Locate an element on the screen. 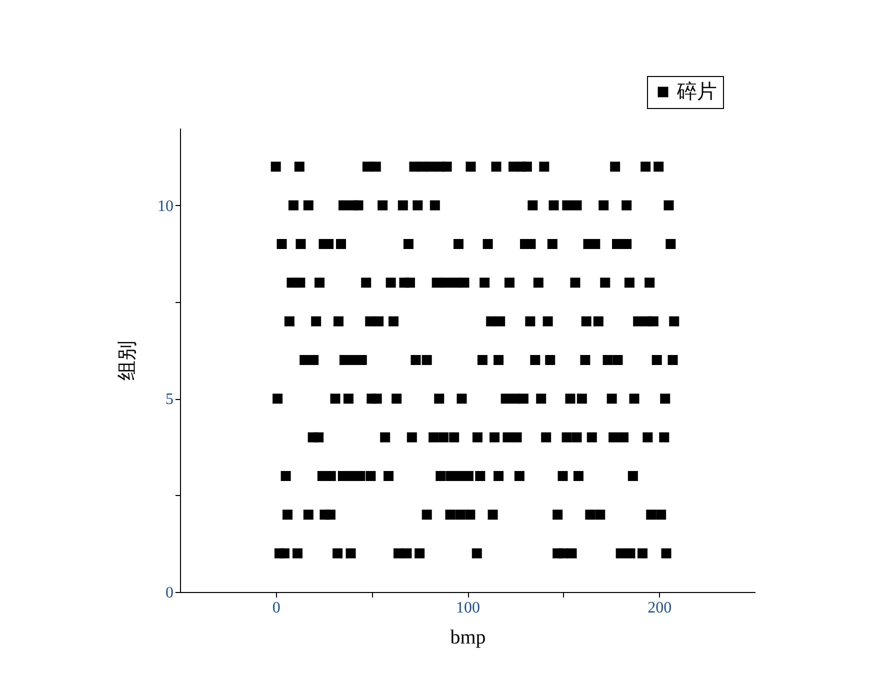 This screenshot has height=691, width=890. y-axis-title: 组别 is located at coordinates (127, 360).